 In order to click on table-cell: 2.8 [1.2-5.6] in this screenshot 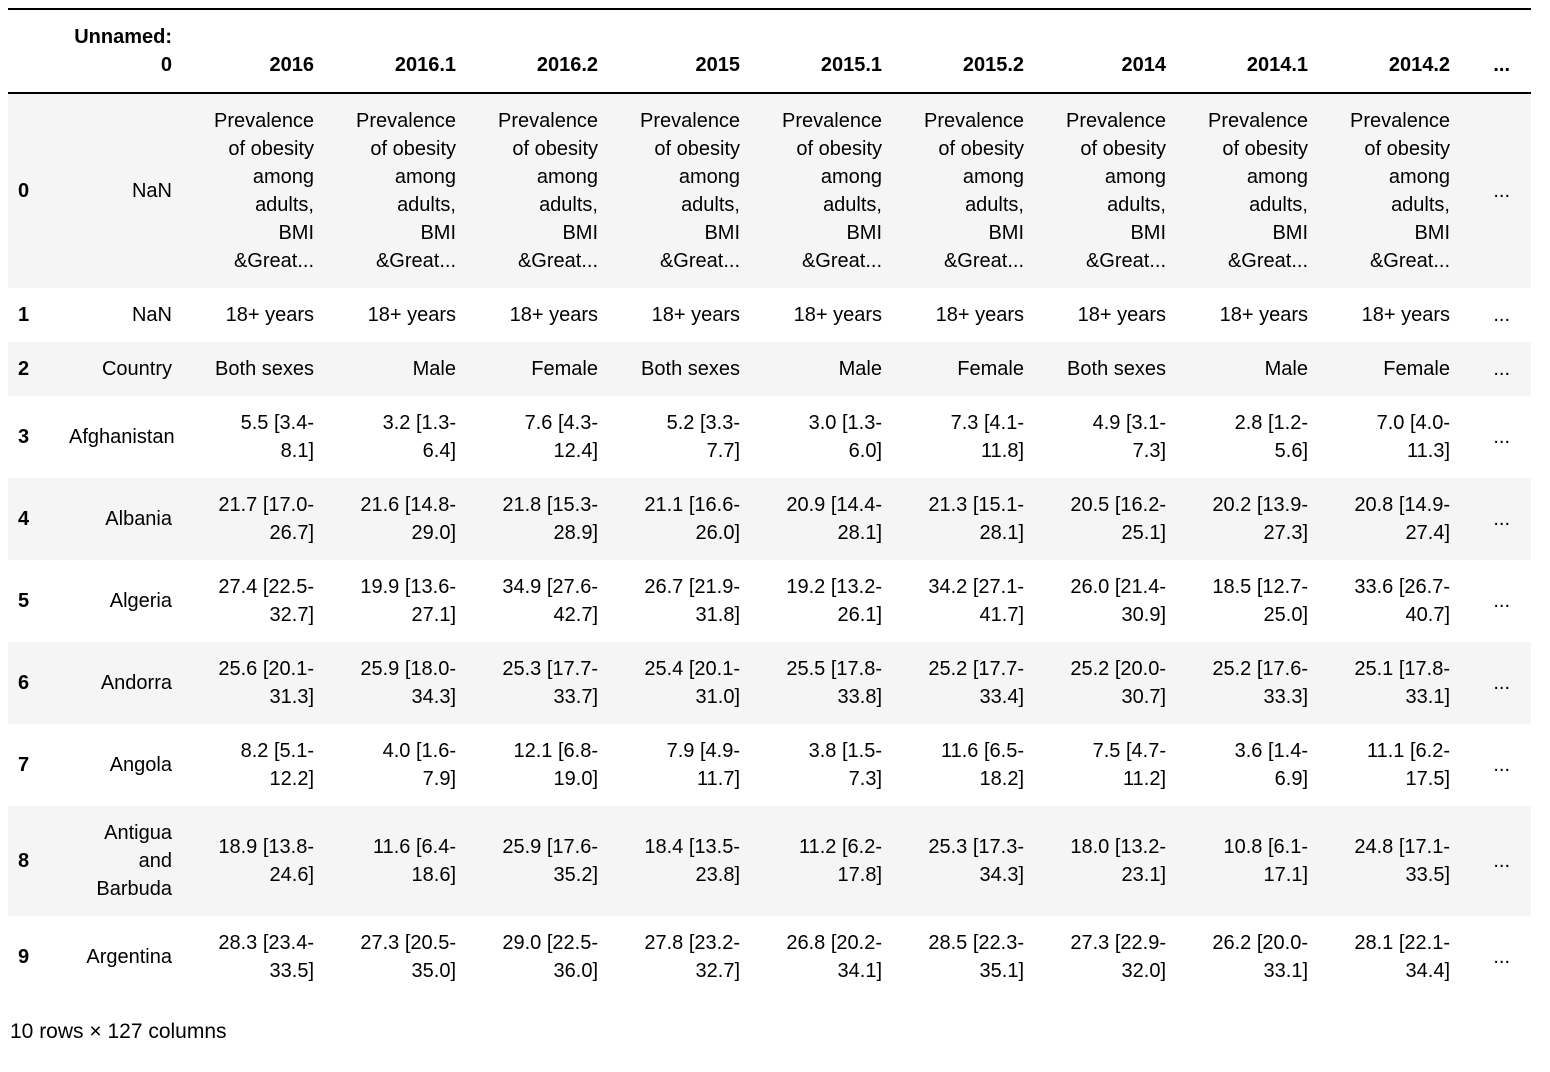, I will do `click(1271, 437)`.